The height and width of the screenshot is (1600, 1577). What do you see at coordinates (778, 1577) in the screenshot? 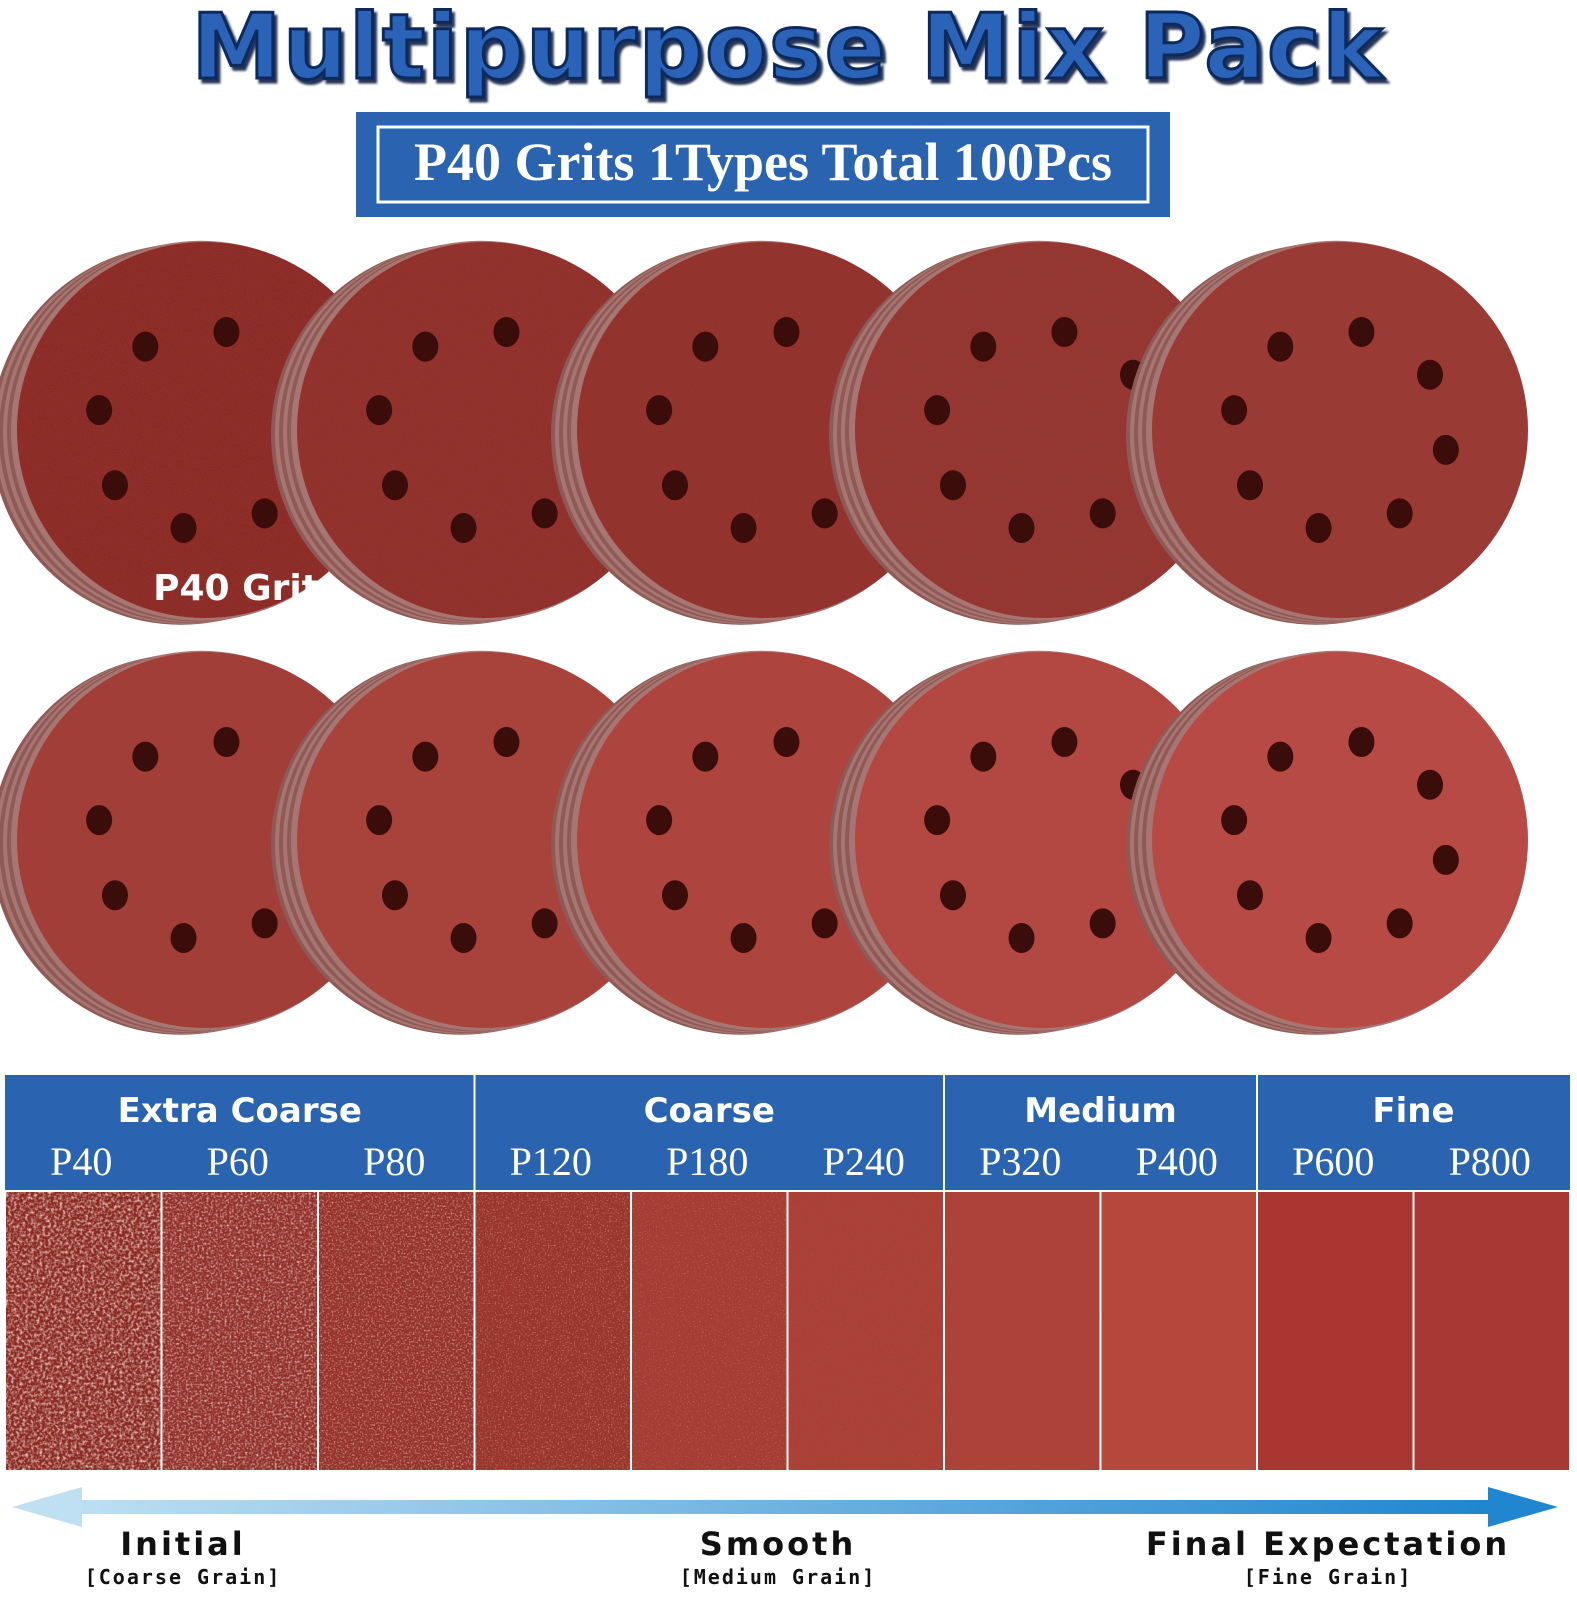
I see `progress-note: [Medium Grain]` at bounding box center [778, 1577].